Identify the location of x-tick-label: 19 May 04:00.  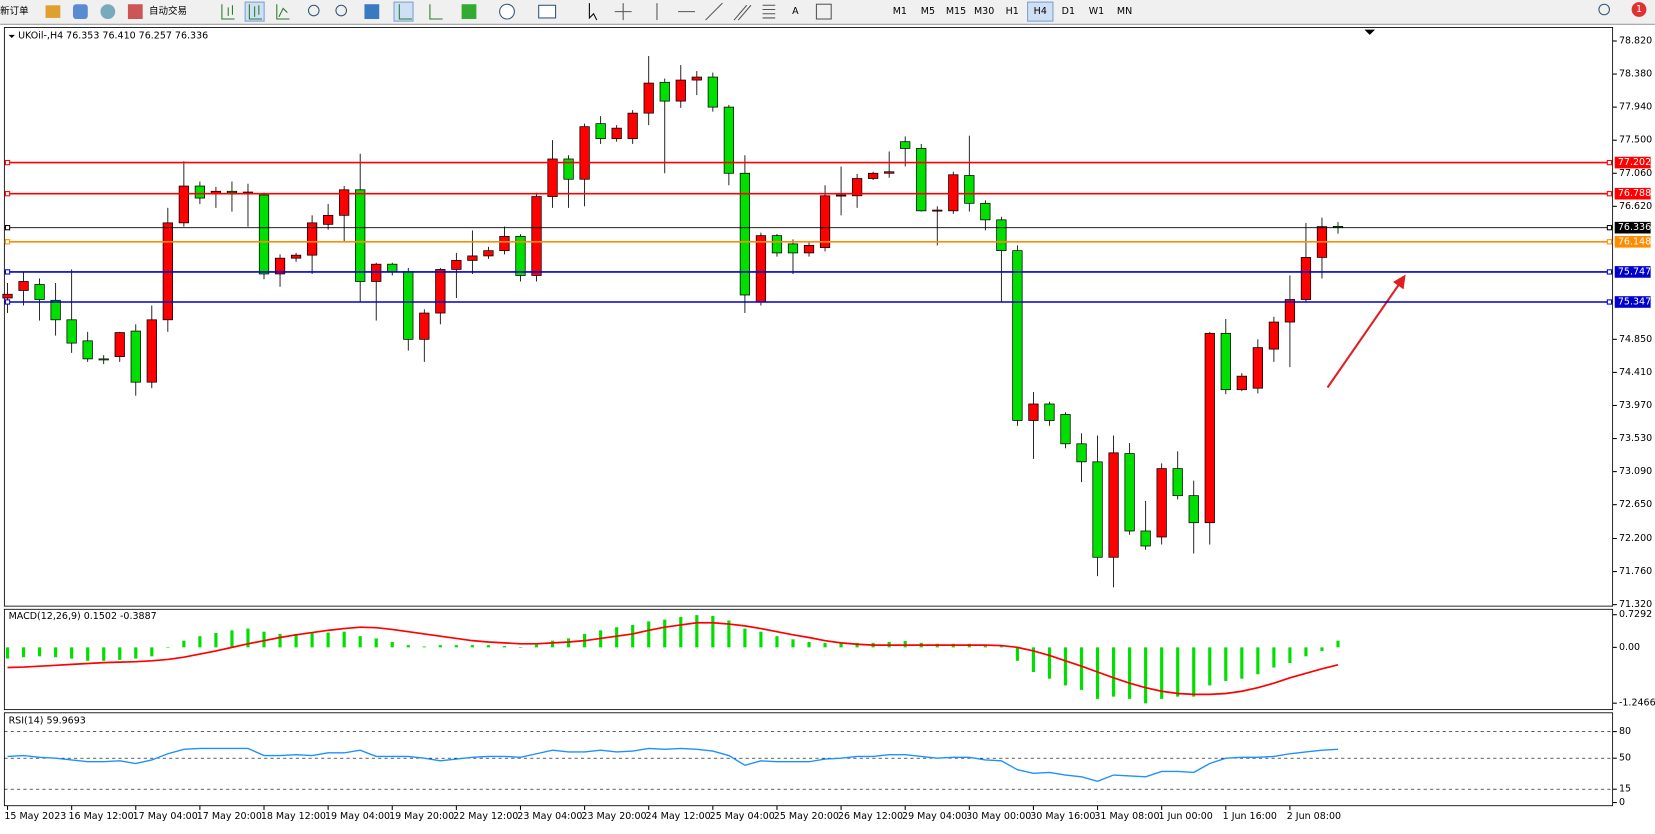
(357, 816).